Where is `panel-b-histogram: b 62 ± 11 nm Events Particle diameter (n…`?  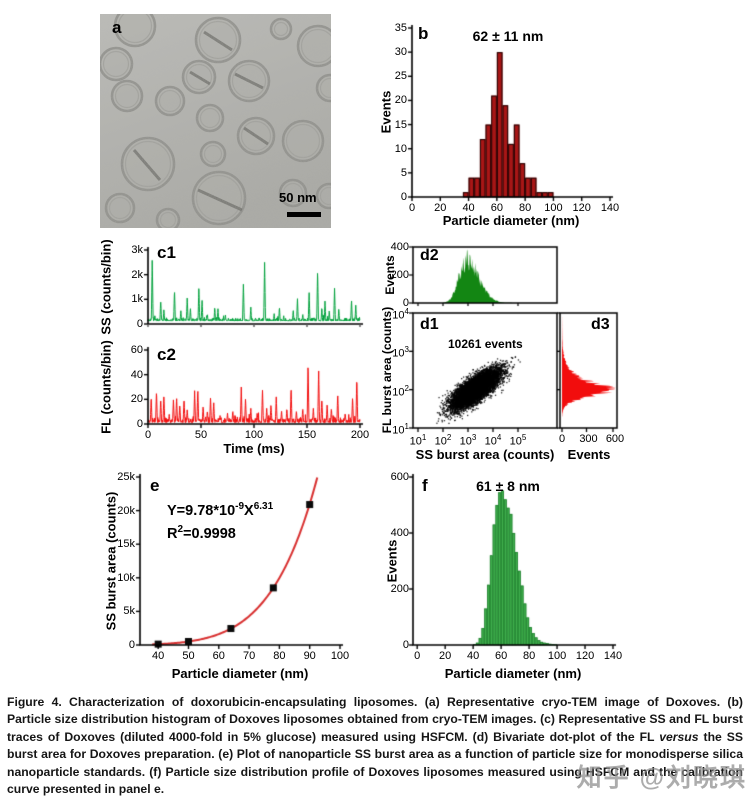
panel-b-histogram: b 62 ± 11 nm Events Particle diameter (n… is located at coordinates (502, 124).